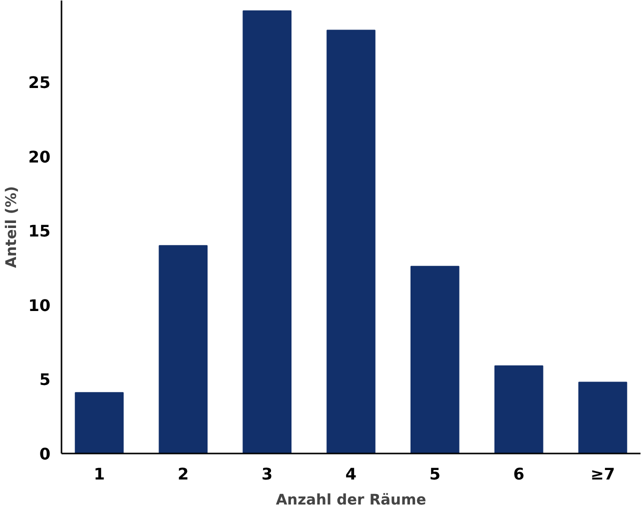 This screenshot has height=511, width=644. What do you see at coordinates (11, 227) in the screenshot?
I see `y-axis-title: Anteil (%)` at bounding box center [11, 227].